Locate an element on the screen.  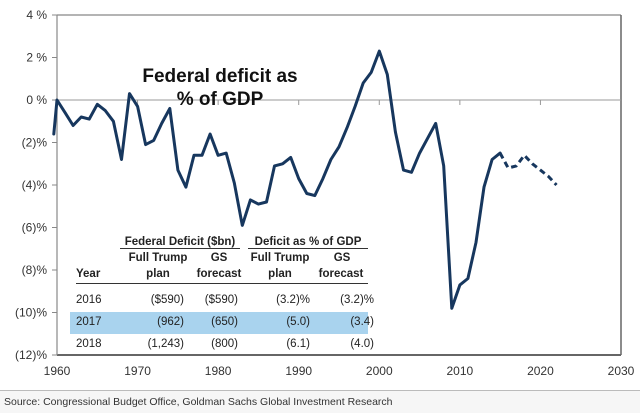
group-header-deficit-pct: Deficit as % of GDP is located at coordinates (308, 242).